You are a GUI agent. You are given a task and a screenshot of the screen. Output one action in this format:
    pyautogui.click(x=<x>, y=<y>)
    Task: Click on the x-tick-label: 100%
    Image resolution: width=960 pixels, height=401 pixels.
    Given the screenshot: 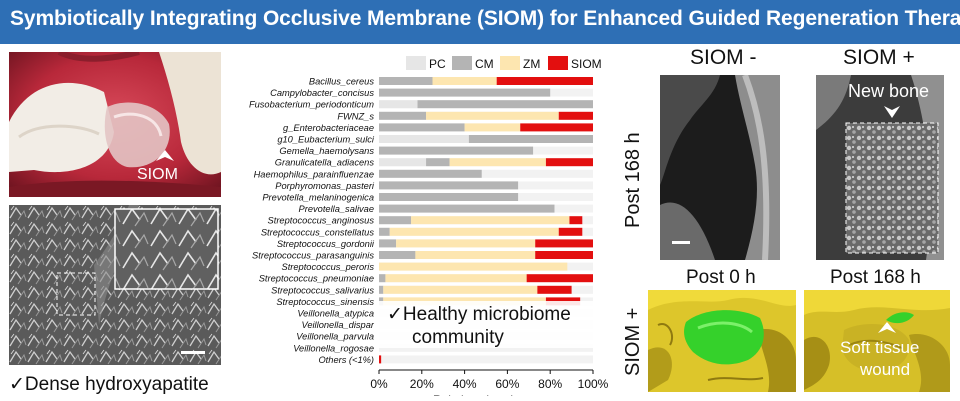 What is the action you would take?
    pyautogui.click(x=593, y=384)
    